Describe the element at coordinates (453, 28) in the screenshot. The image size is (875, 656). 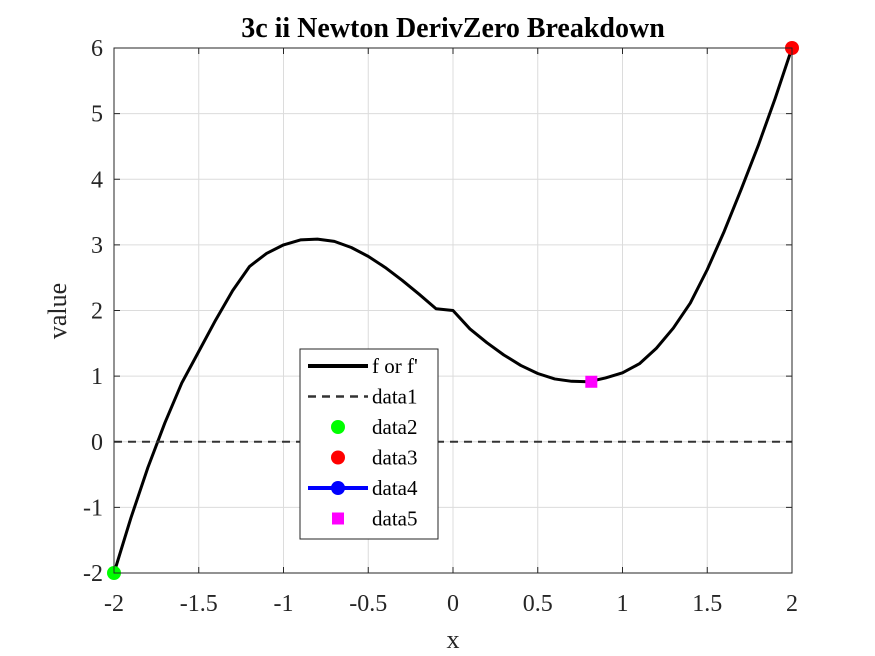
I see `chart-title: 3c ii Newton DerivZero Breakdown` at that location.